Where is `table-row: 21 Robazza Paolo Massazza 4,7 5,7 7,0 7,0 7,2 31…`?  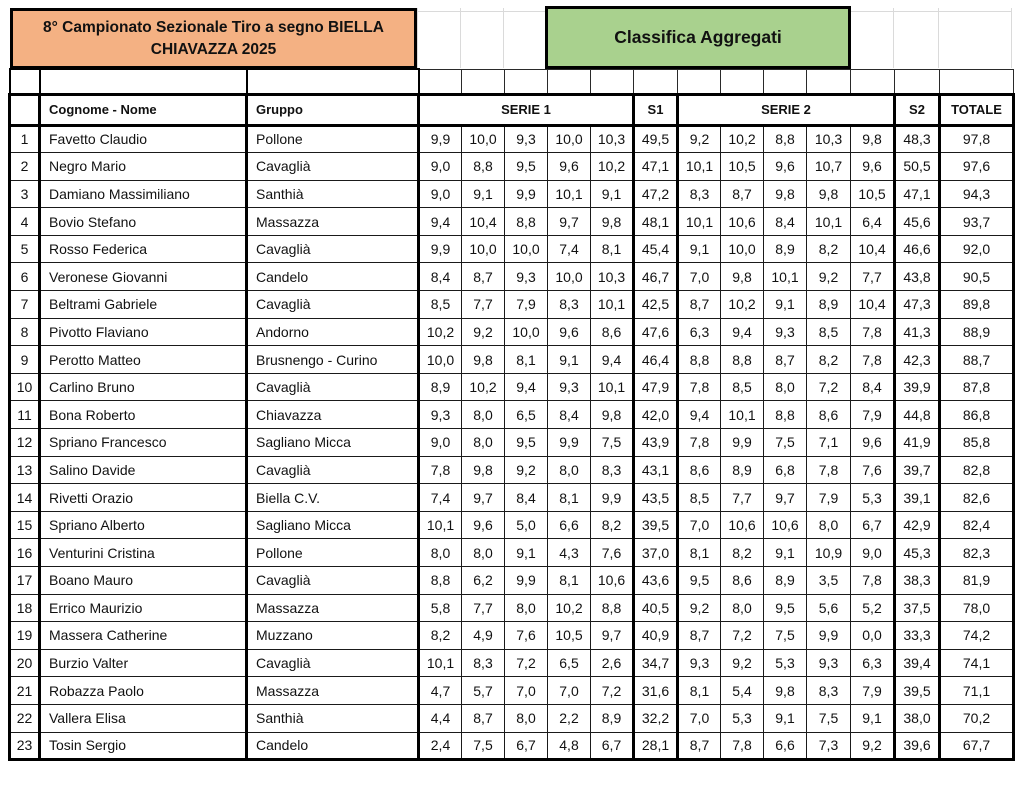
table-row: 21 Robazza Paolo Massazza 4,7 5,7 7,0 7,0 7,2 31… is located at coordinates (511, 690).